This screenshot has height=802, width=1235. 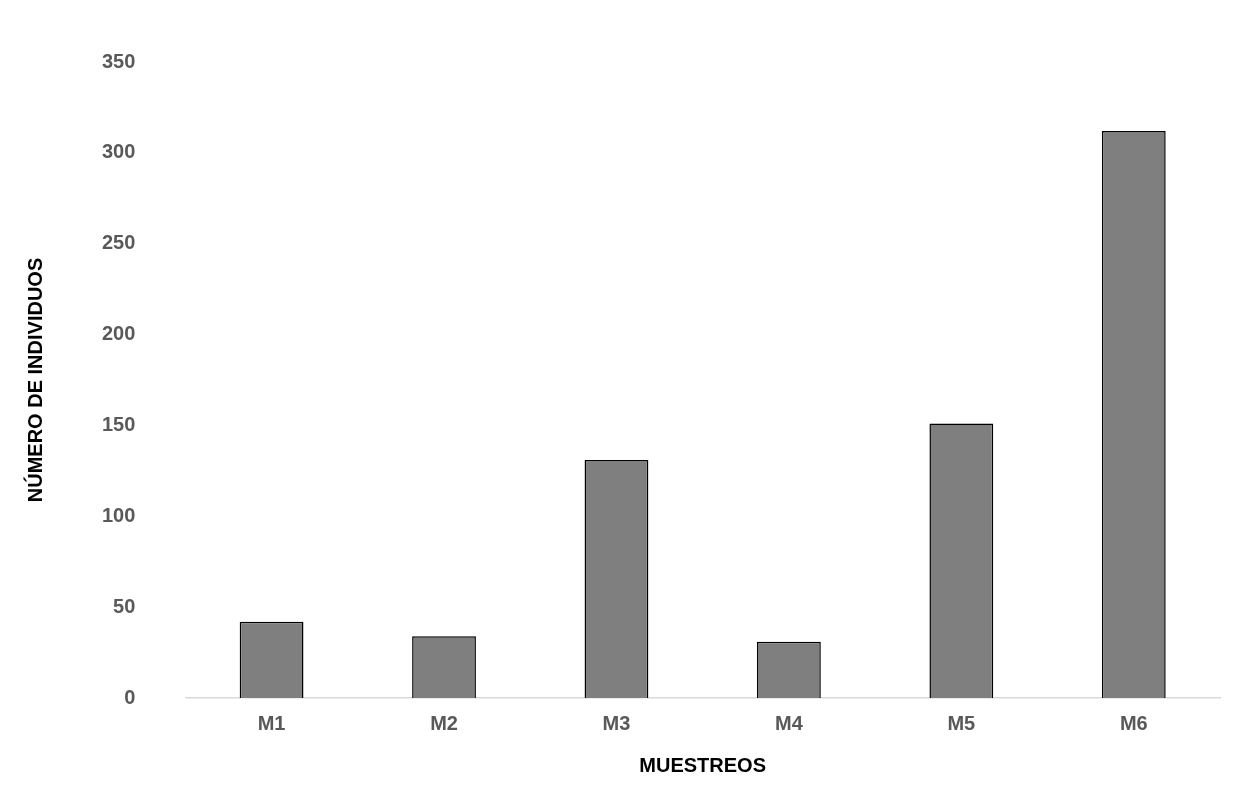 What do you see at coordinates (961, 722) in the screenshot?
I see `x-tick-label: M5` at bounding box center [961, 722].